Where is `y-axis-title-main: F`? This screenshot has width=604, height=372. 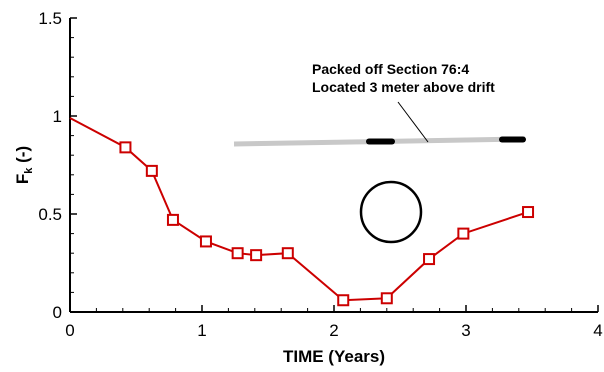
y-axis-title-main: F is located at coordinates (22, 179).